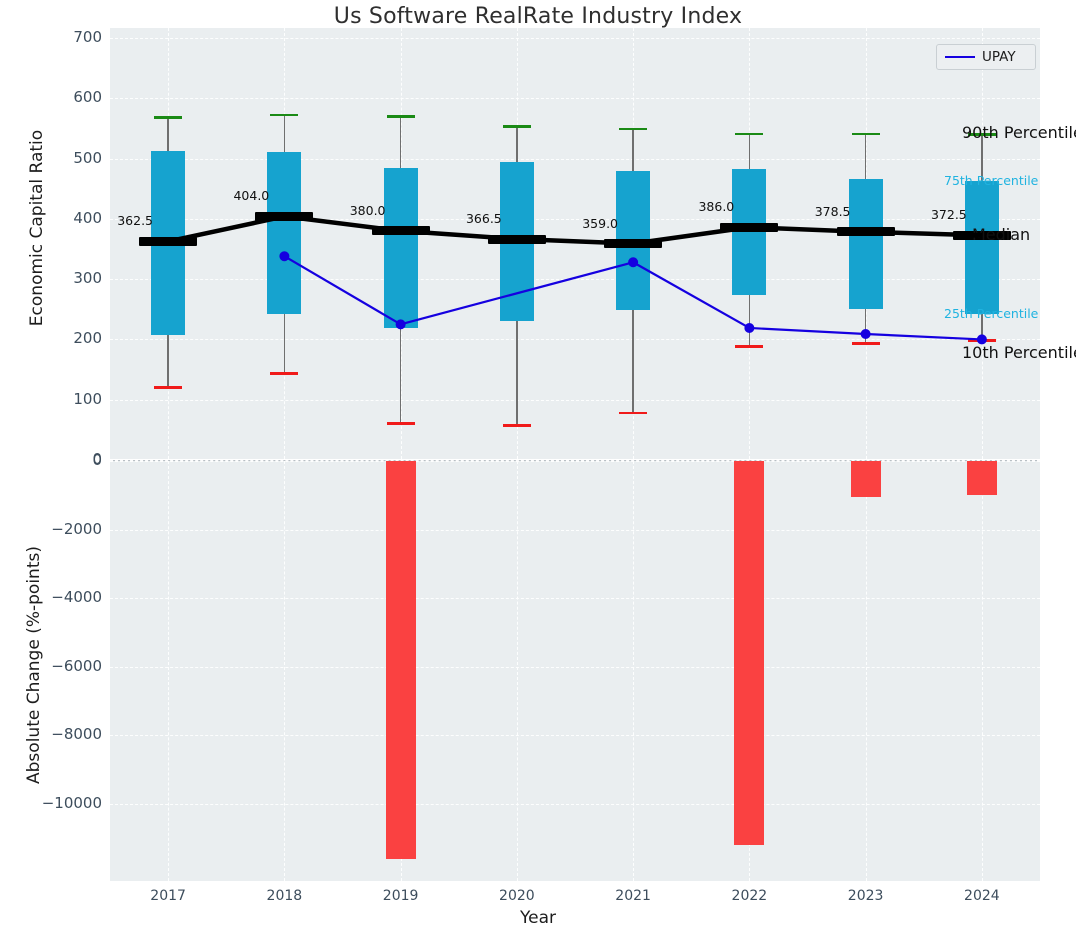 The height and width of the screenshot is (942, 1076). What do you see at coordinates (87, 338) in the screenshot?
I see `y-tick-label-upper: 200` at bounding box center [87, 338].